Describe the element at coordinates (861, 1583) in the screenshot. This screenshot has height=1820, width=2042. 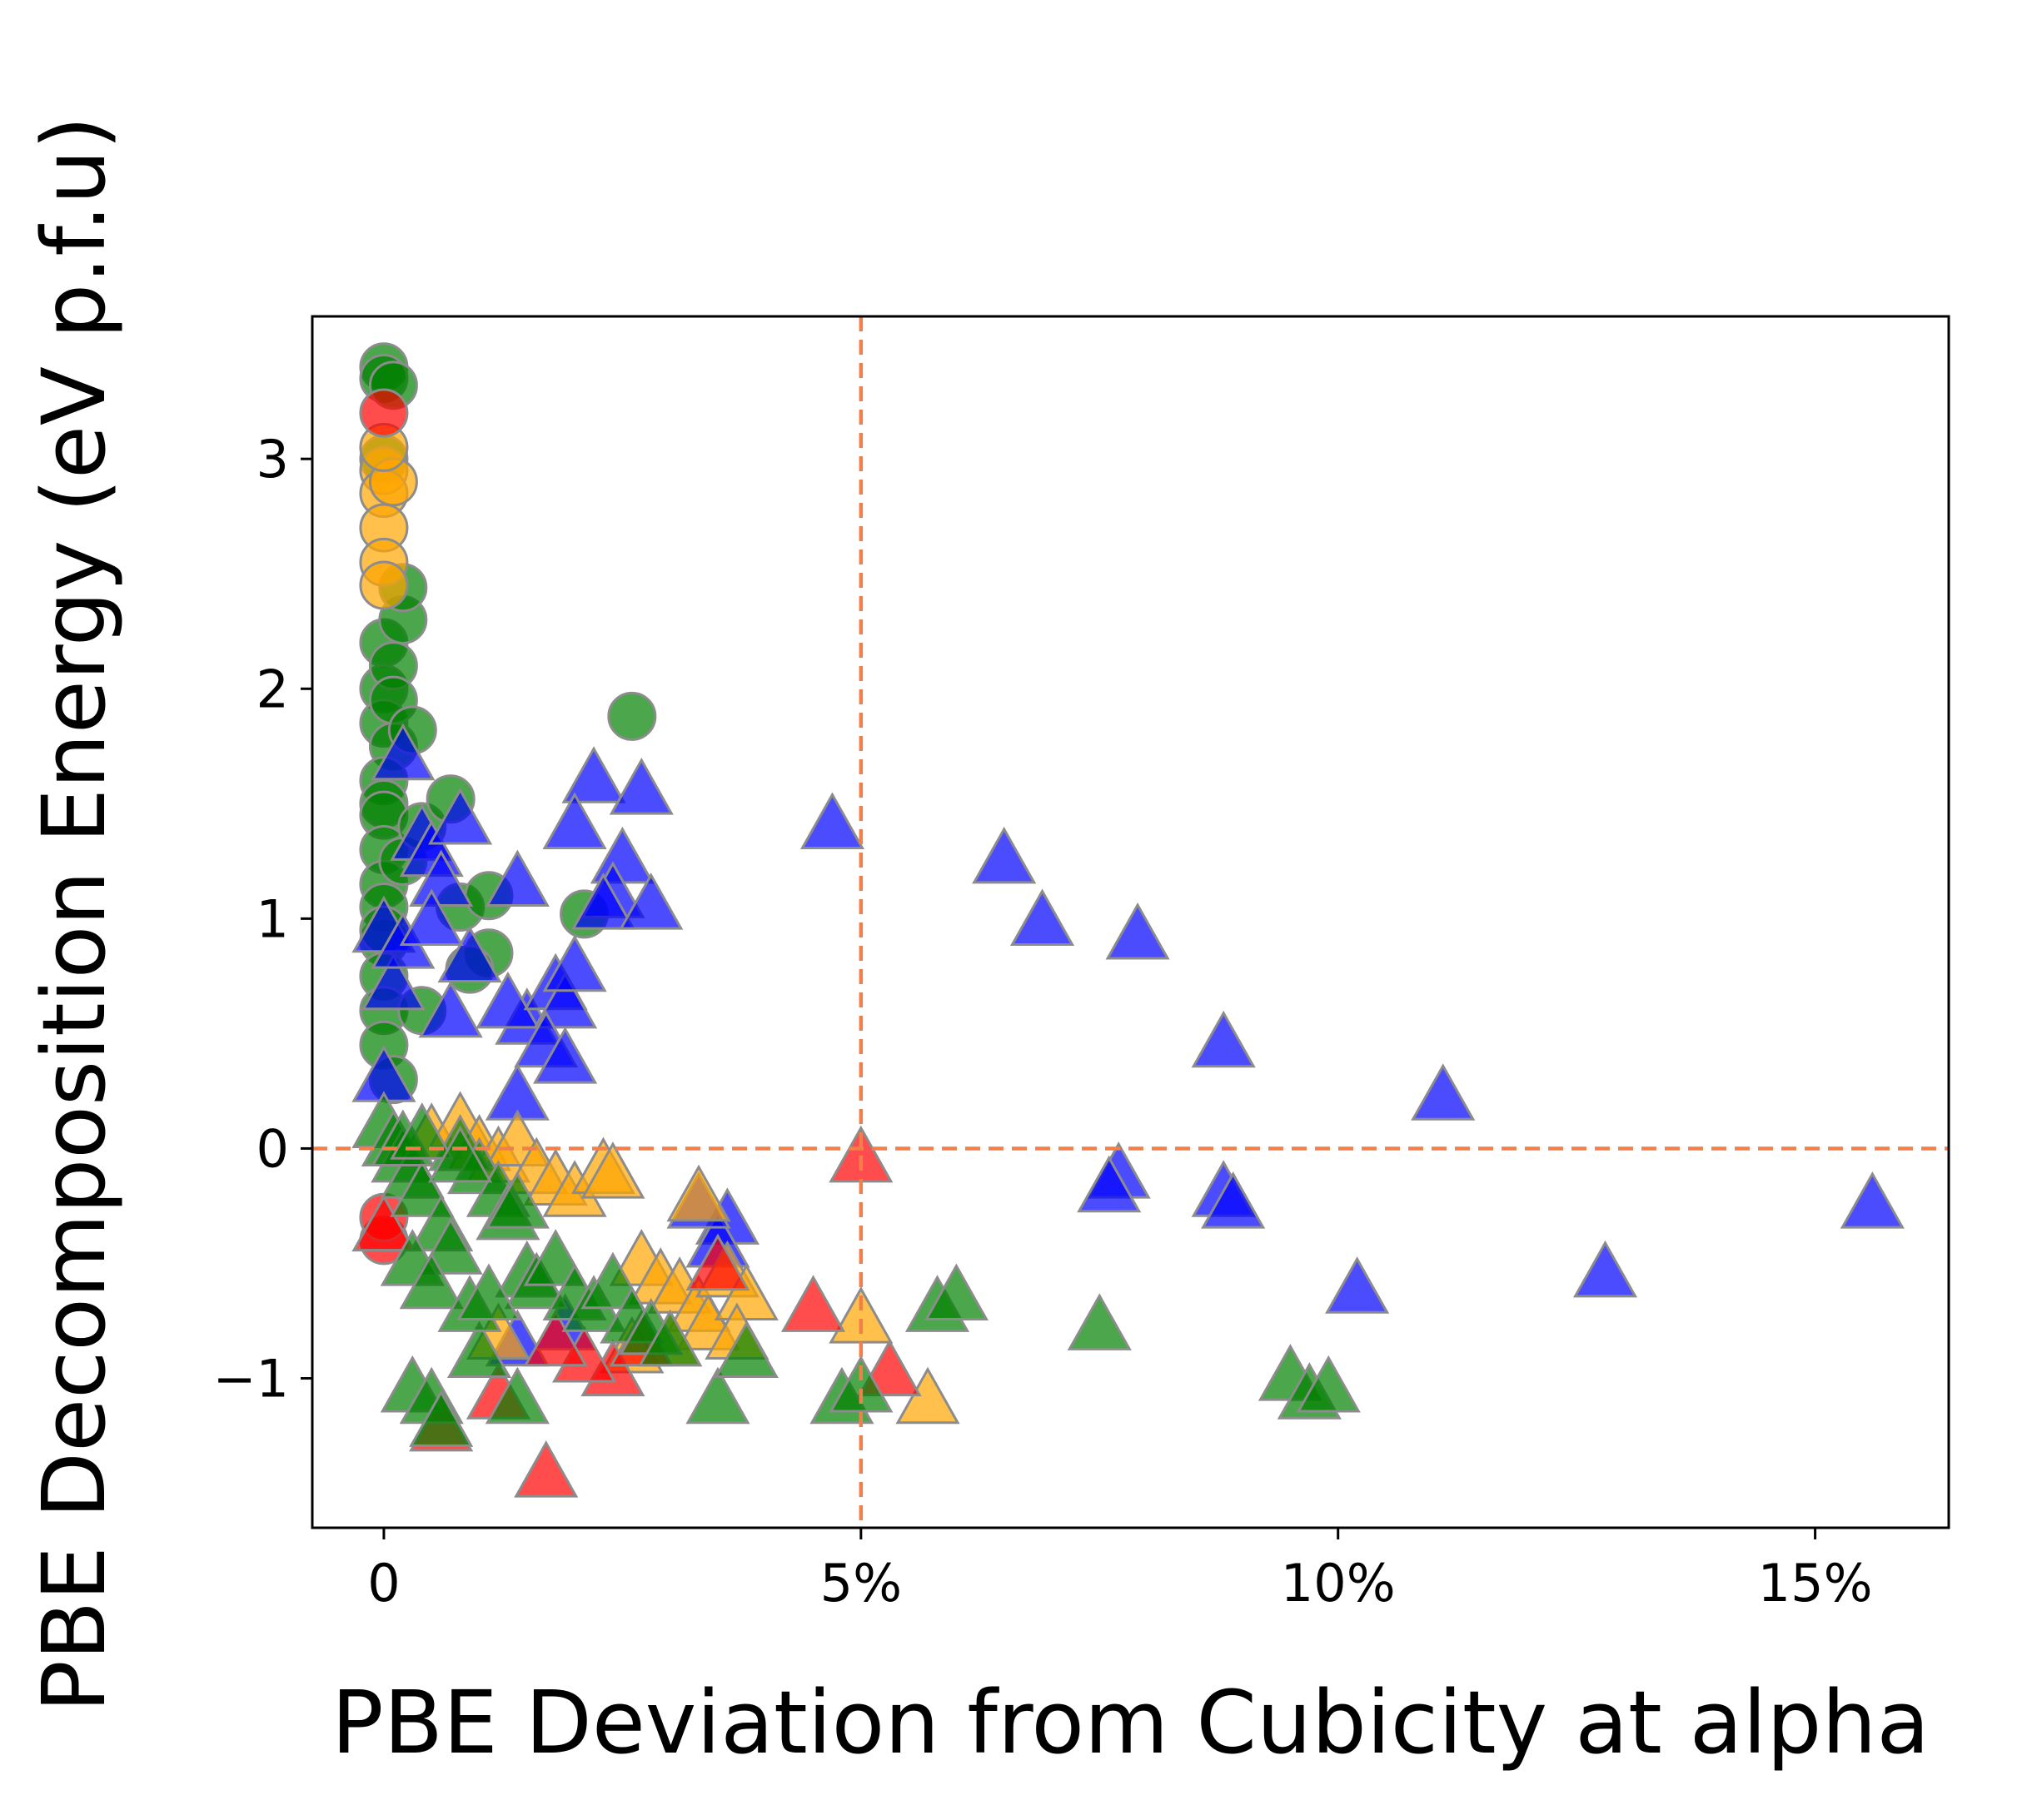
I see `x-tick-label: 5%` at that location.